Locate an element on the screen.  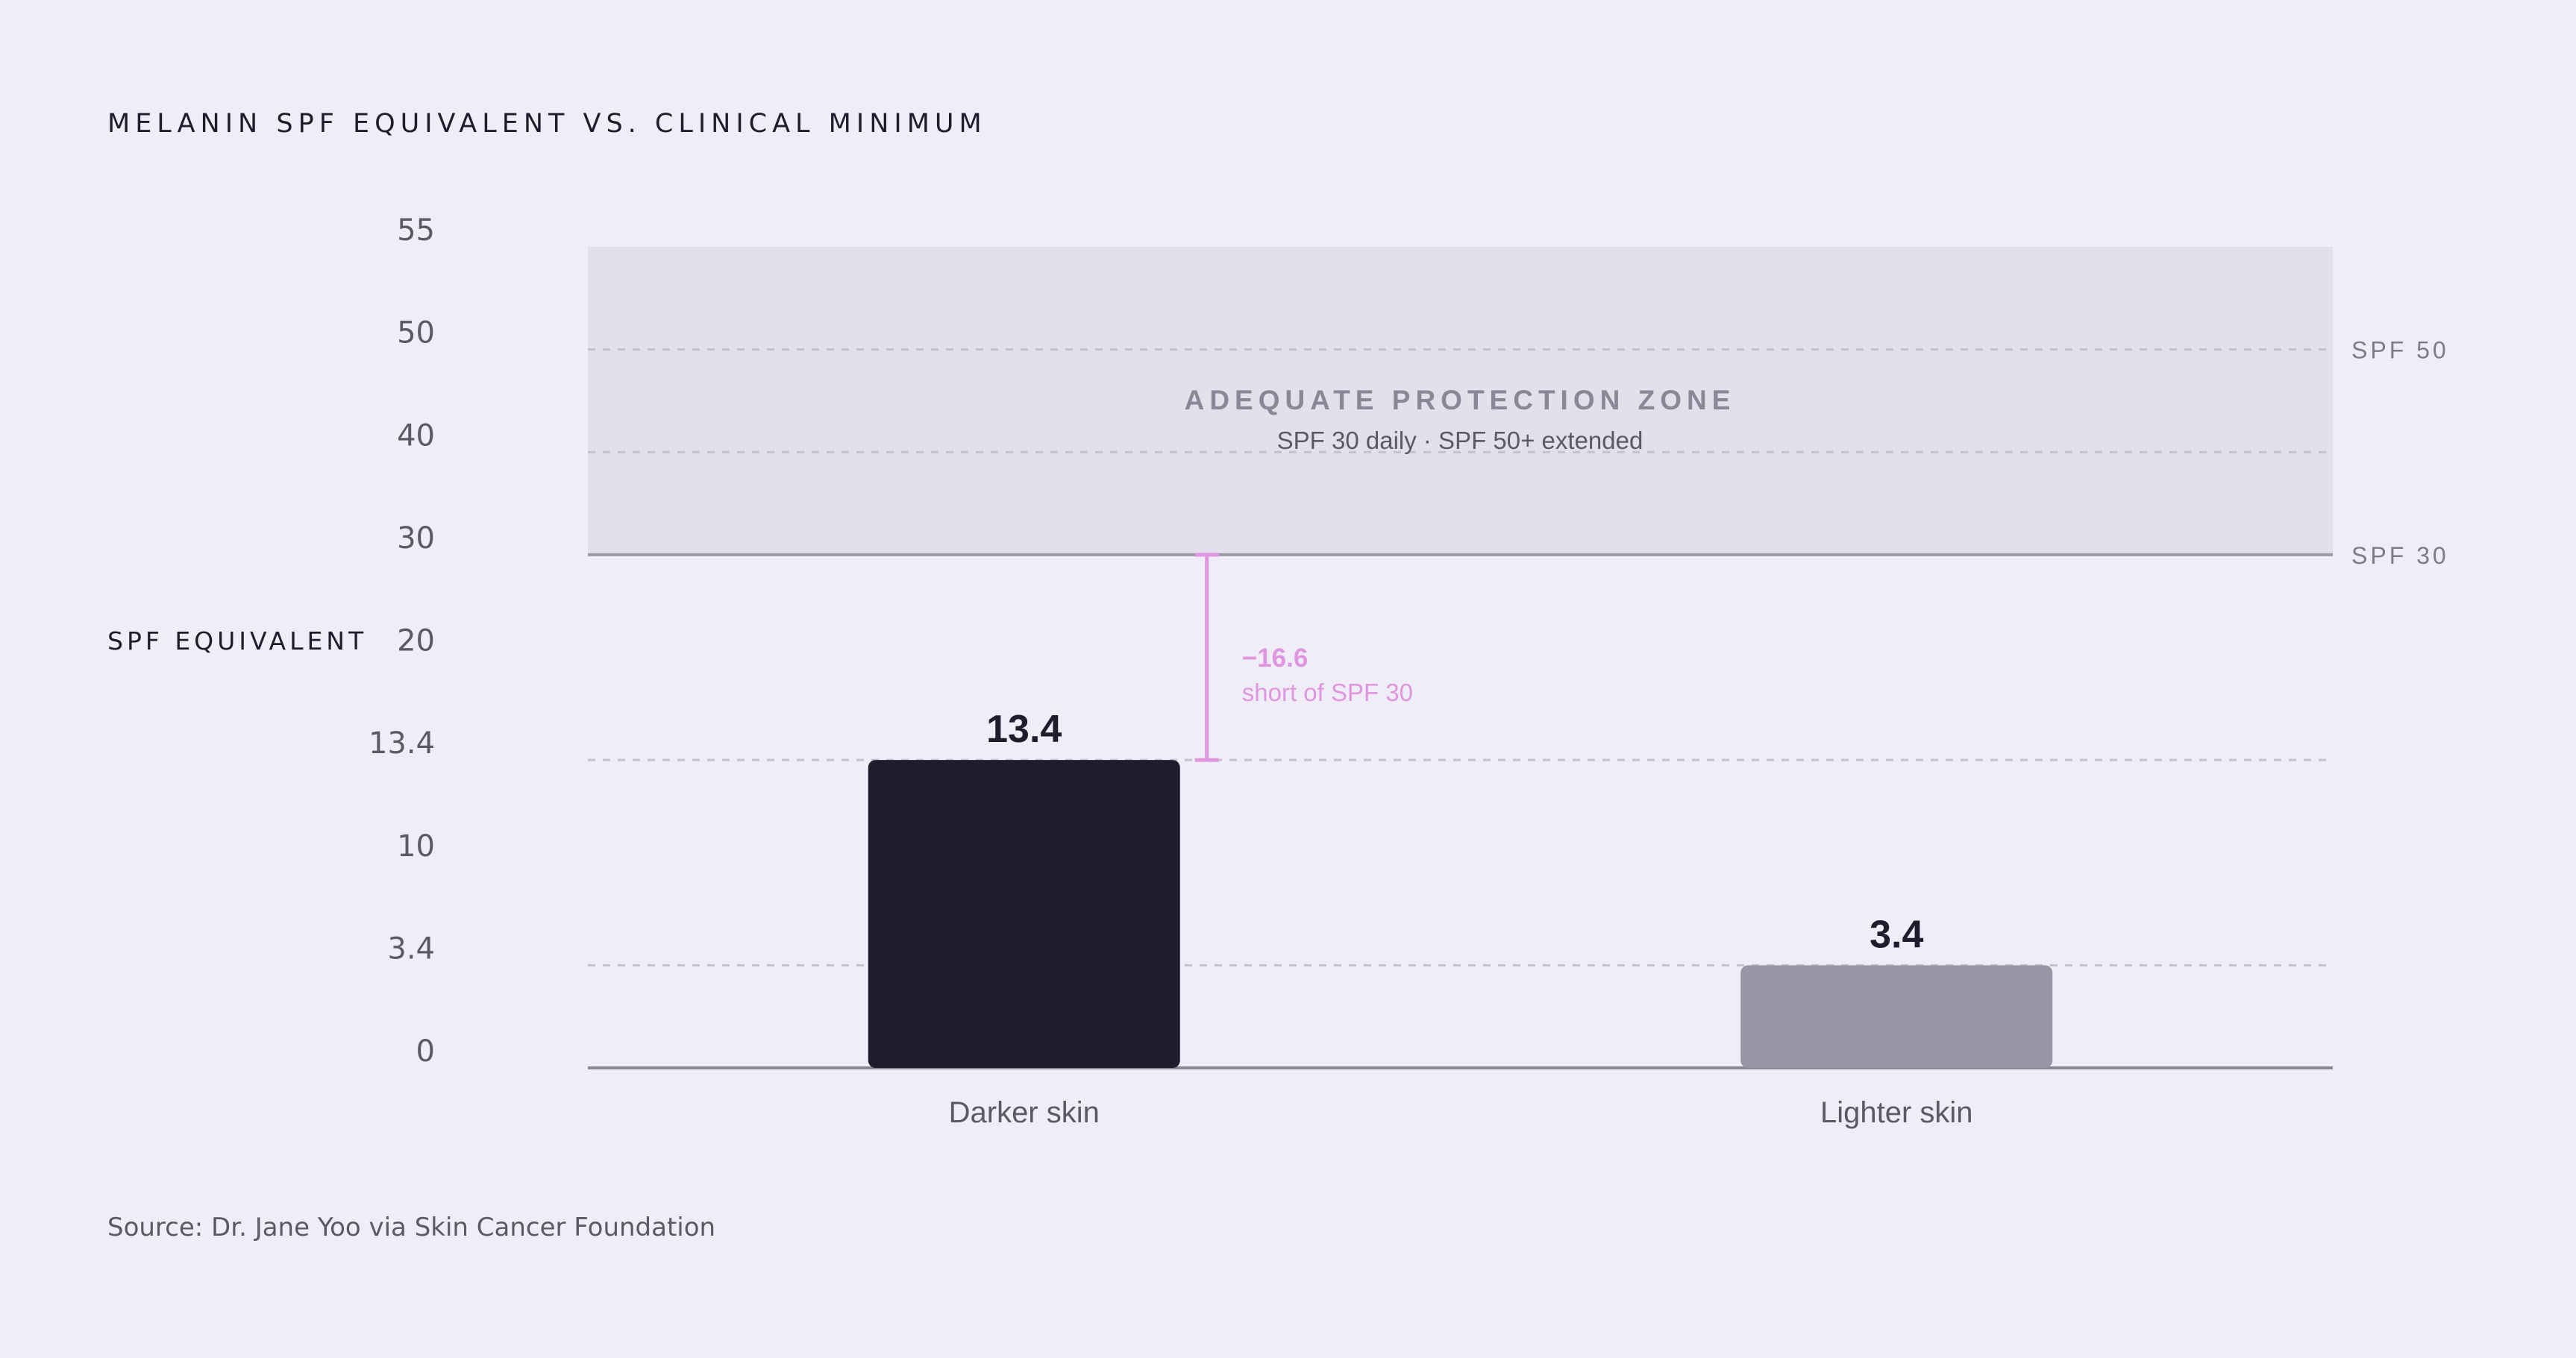
bar-value-label: 13.4 is located at coordinates (1024, 729).